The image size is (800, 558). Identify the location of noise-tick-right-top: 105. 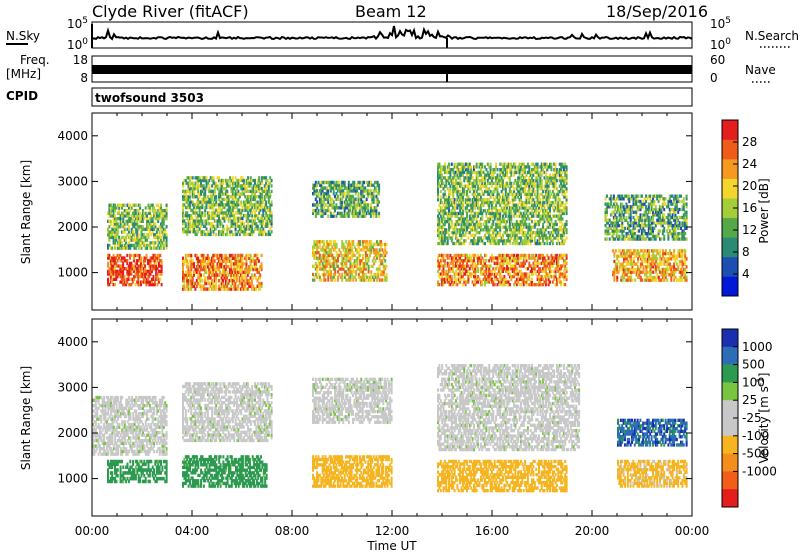
(720, 23).